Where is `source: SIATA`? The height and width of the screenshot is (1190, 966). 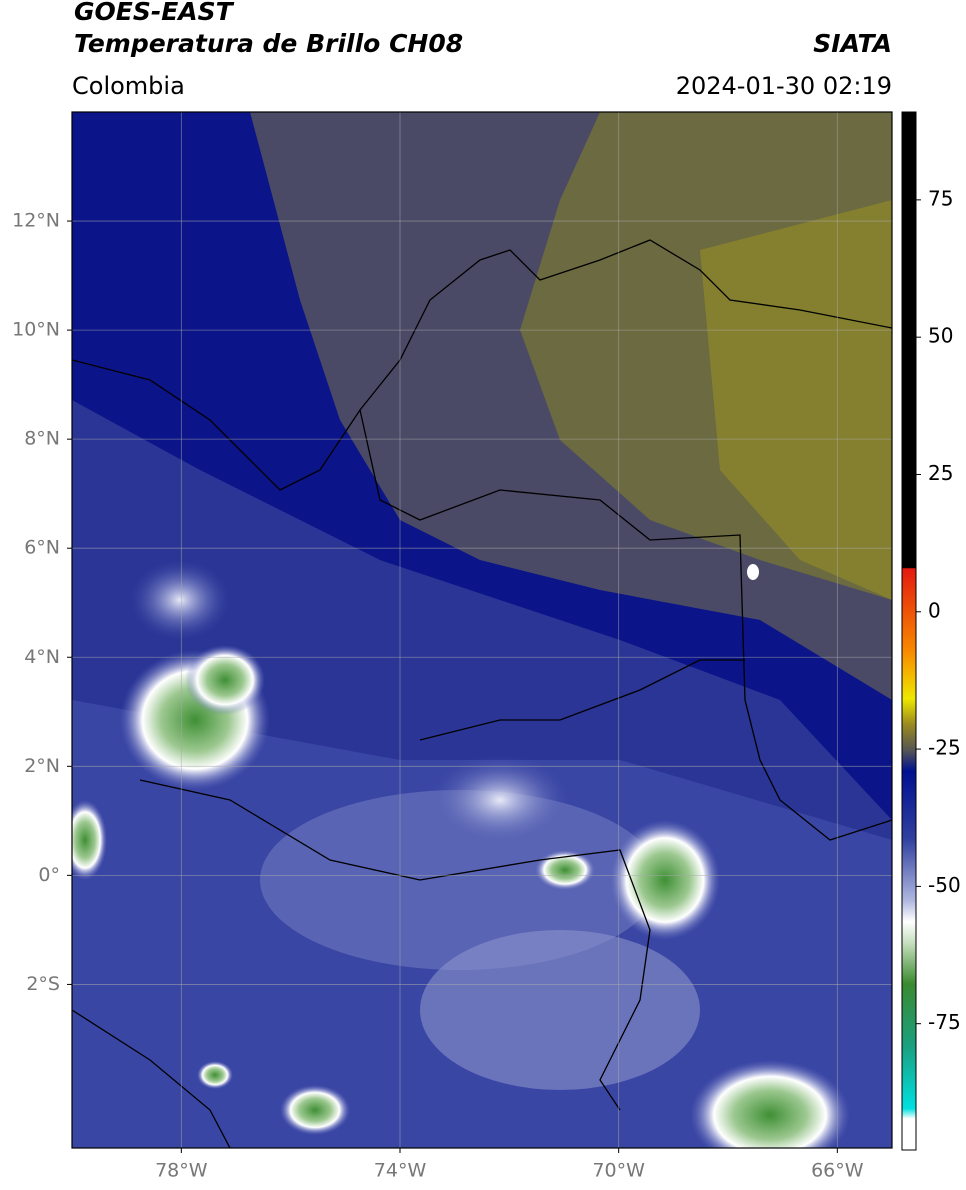
source: SIATA is located at coordinates (852, 43).